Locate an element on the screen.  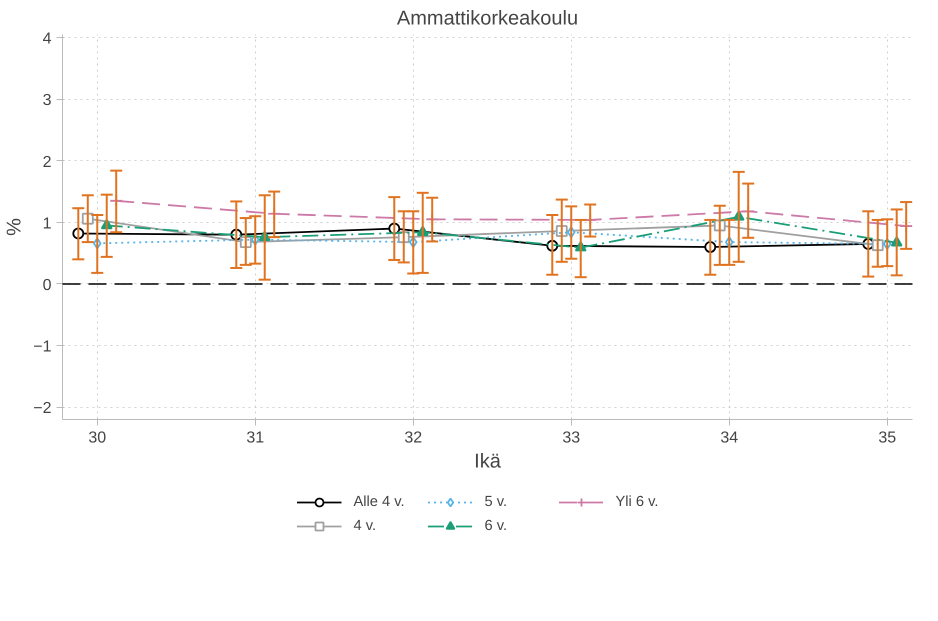
x-tick-label: 33 is located at coordinates (571, 438).